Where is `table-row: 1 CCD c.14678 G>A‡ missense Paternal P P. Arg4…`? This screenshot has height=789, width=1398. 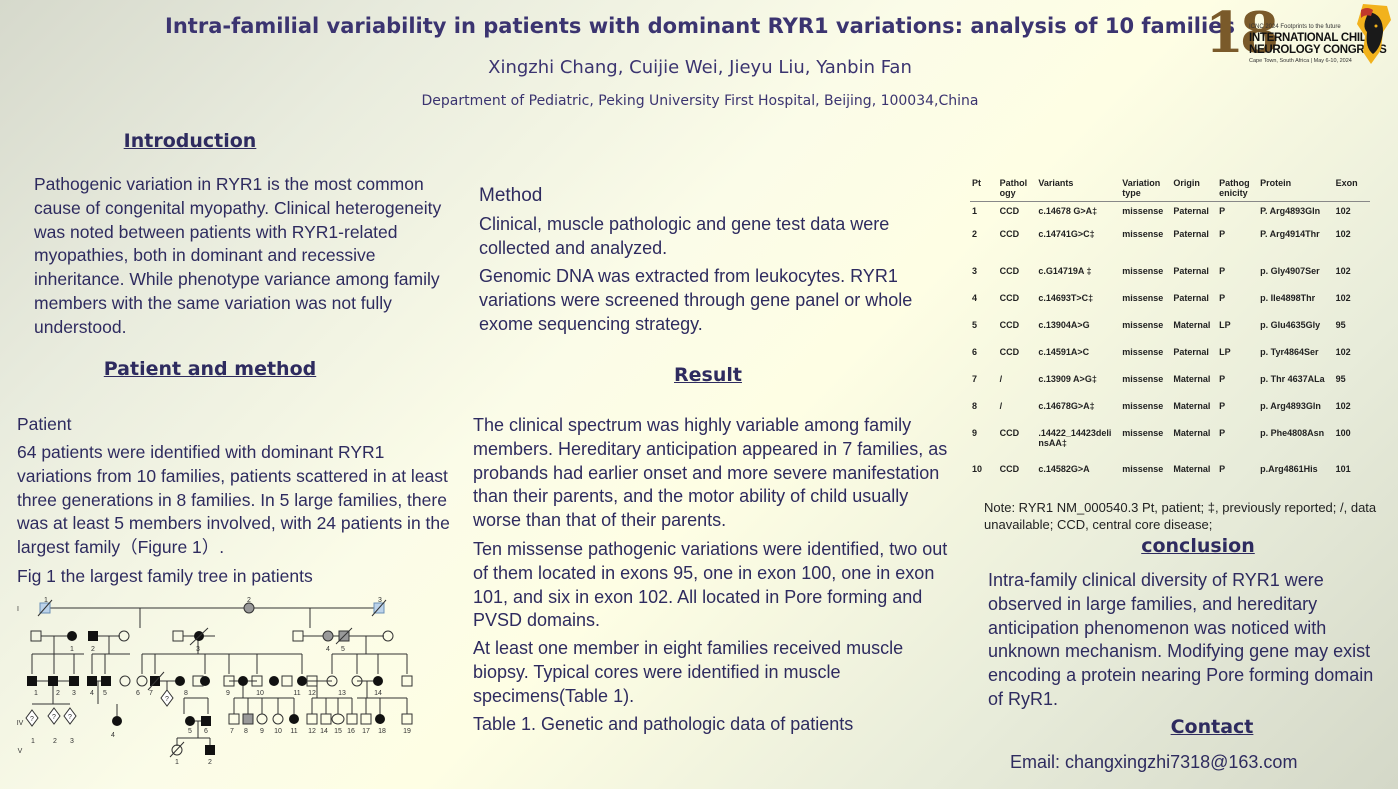 table-row: 1 CCD c.14678 G>A‡ missense Paternal P P. Arg4… is located at coordinates (1170, 215).